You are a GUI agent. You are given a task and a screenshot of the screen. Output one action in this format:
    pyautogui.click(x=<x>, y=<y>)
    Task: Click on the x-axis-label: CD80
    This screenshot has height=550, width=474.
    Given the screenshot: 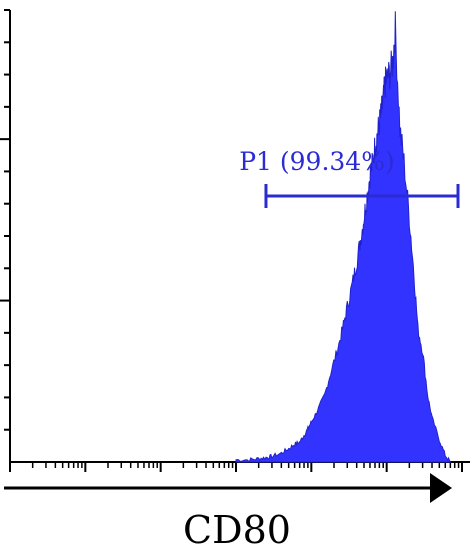 What is the action you would take?
    pyautogui.click(x=237, y=529)
    